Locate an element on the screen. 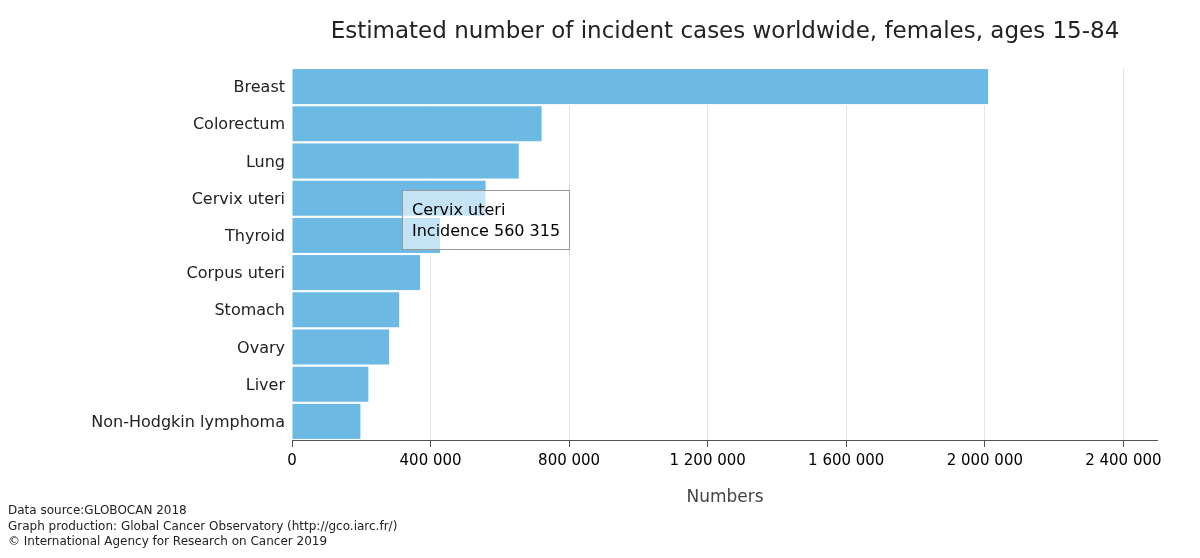 Image resolution: width=1200 pixels, height=558 pixels. y-tick-label: Corpus uteri is located at coordinates (235, 273).